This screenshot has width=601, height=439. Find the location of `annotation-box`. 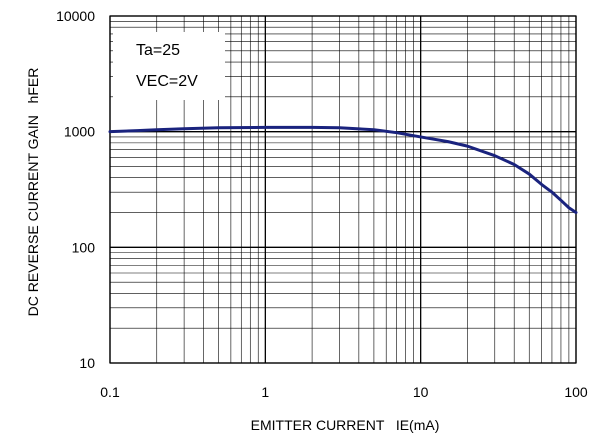

annotation-box is located at coordinates (169, 66).